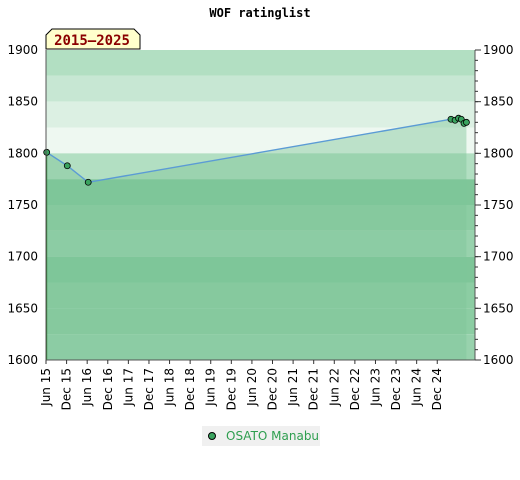 The width and height of the screenshot is (520, 480). I want to click on x-tick-label: Dec 21, so click(314, 389).